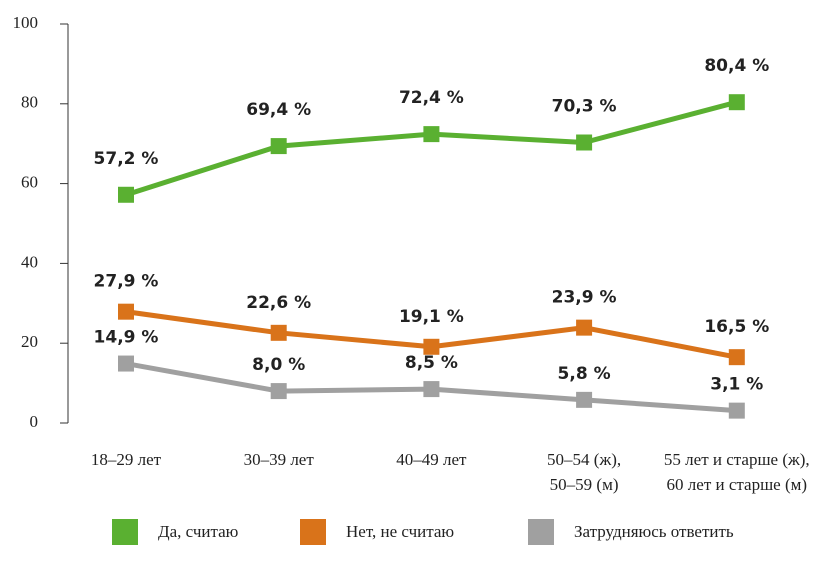 The height and width of the screenshot is (577, 825). What do you see at coordinates (584, 298) in the screenshot?
I see `value-label: 23,9 %` at bounding box center [584, 298].